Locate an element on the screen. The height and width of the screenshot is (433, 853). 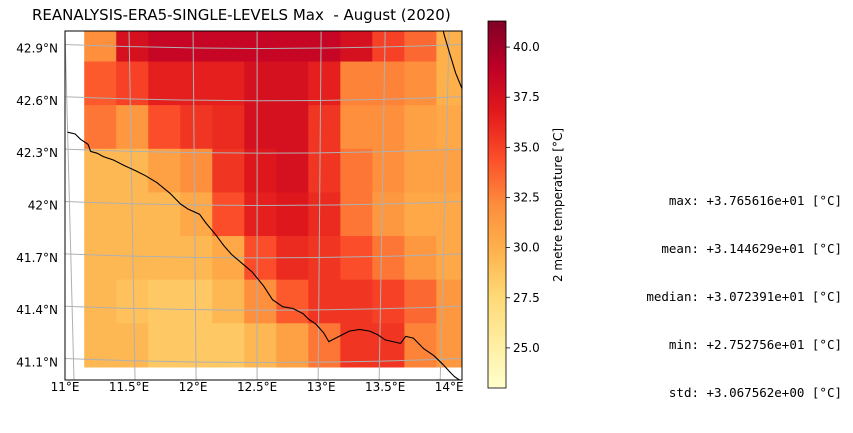
colorbar-ticks: 25.0 27.5 30.0 32.5 35.0 37.5 40.0 is located at coordinates (523, 197).